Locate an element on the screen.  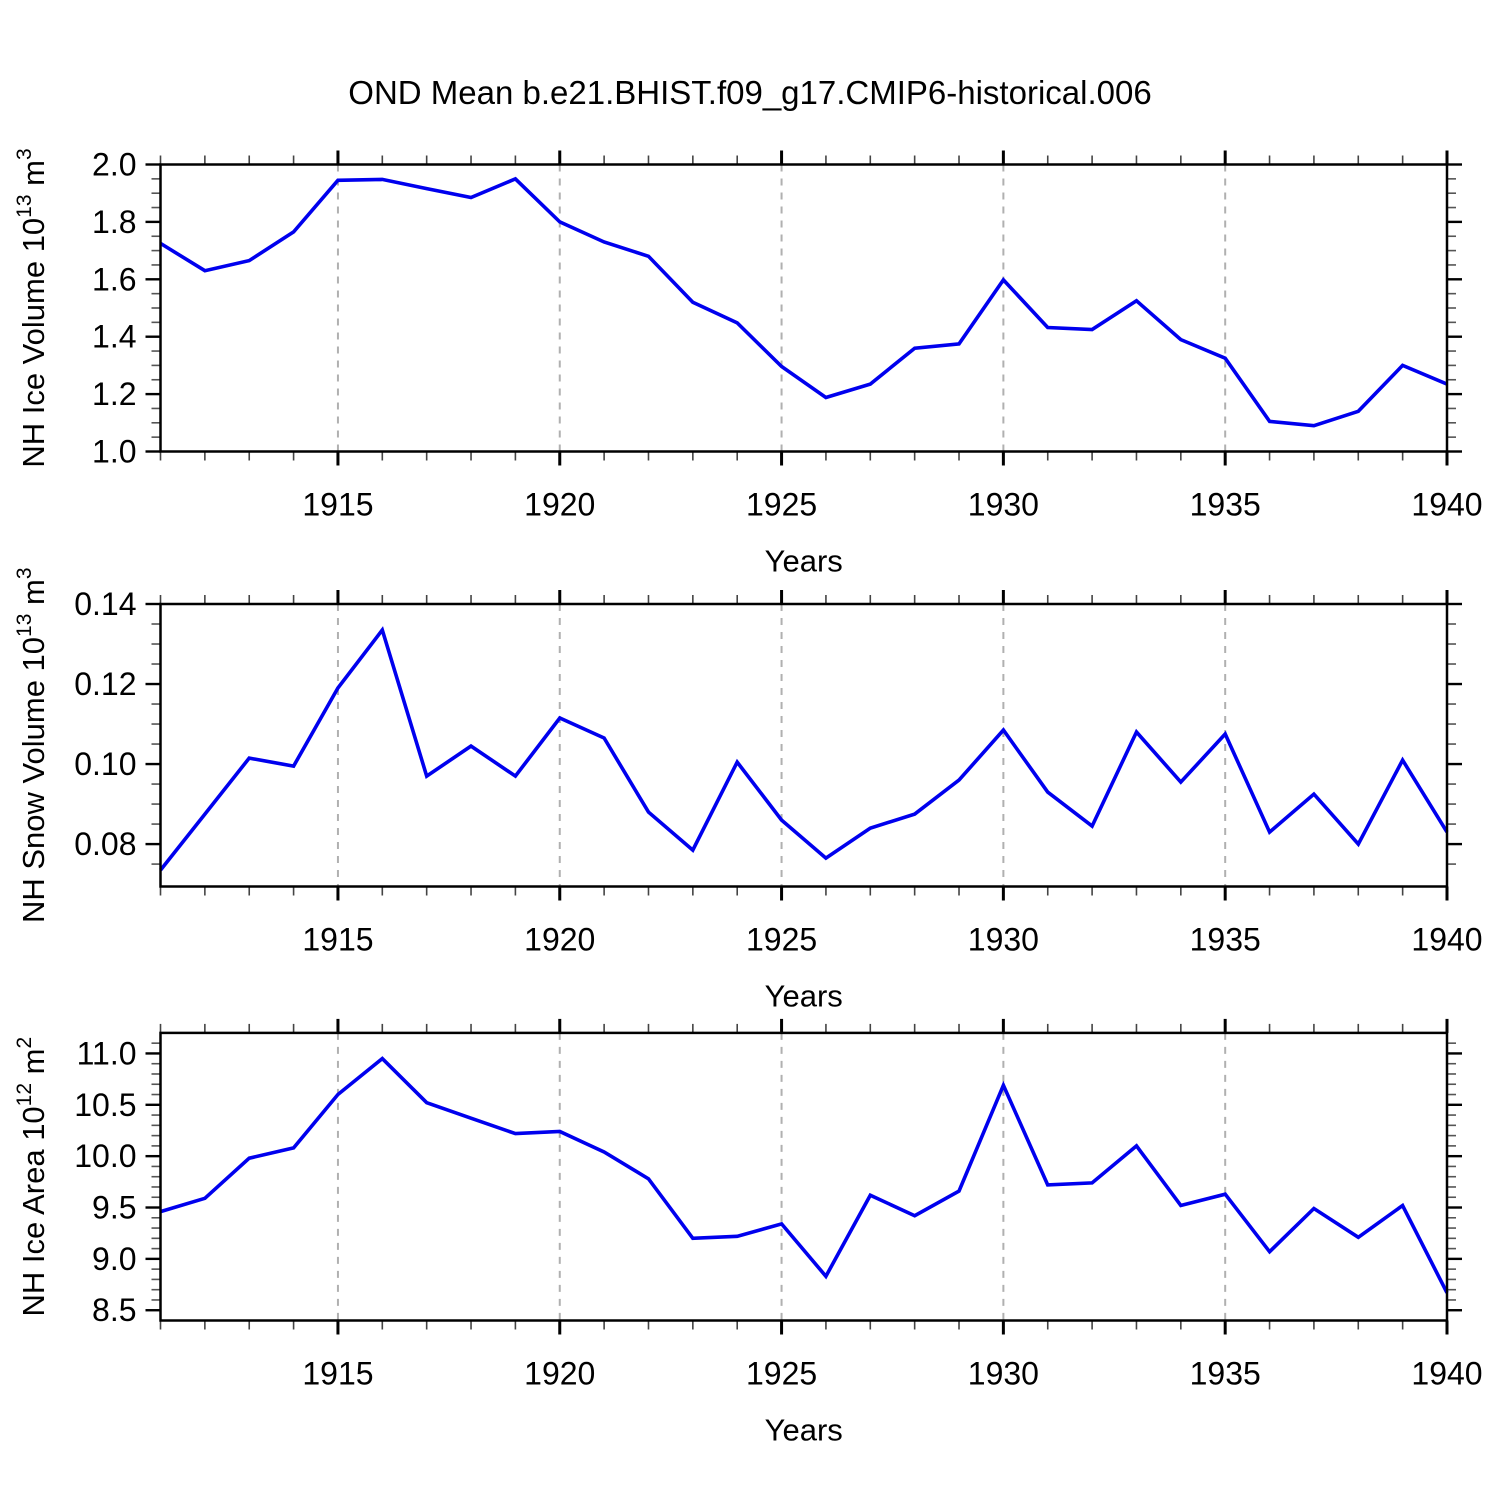
y-axis-label-panel-2: NH Snow Volume 1013 m3 is located at coordinates (32, 745).